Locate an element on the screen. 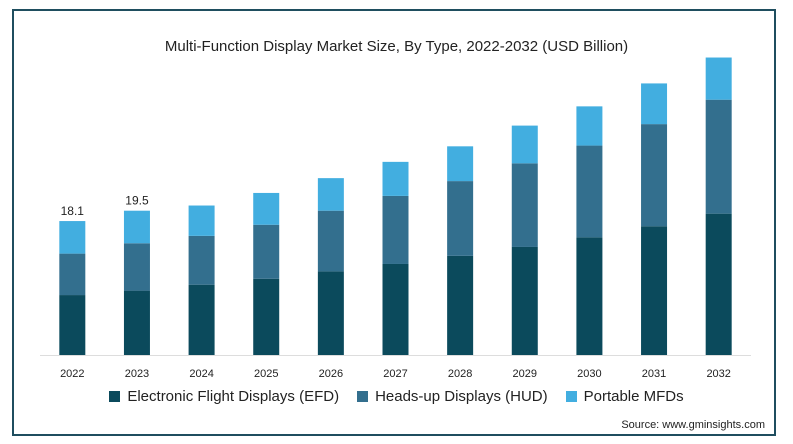 The width and height of the screenshot is (793, 444). x-tick-label-2032: 2032 is located at coordinates (718, 374).